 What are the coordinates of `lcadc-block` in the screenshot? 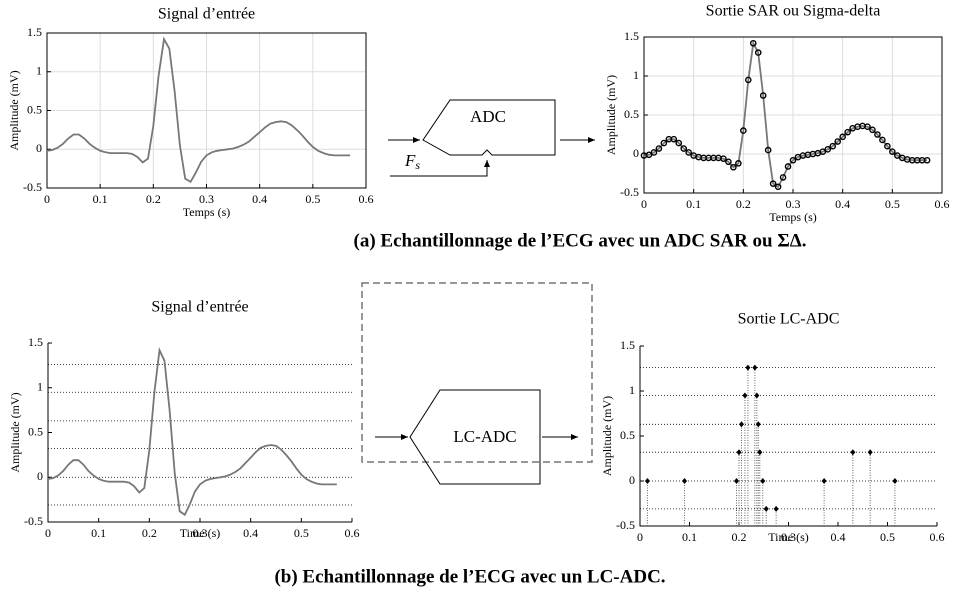 It's located at (475, 437).